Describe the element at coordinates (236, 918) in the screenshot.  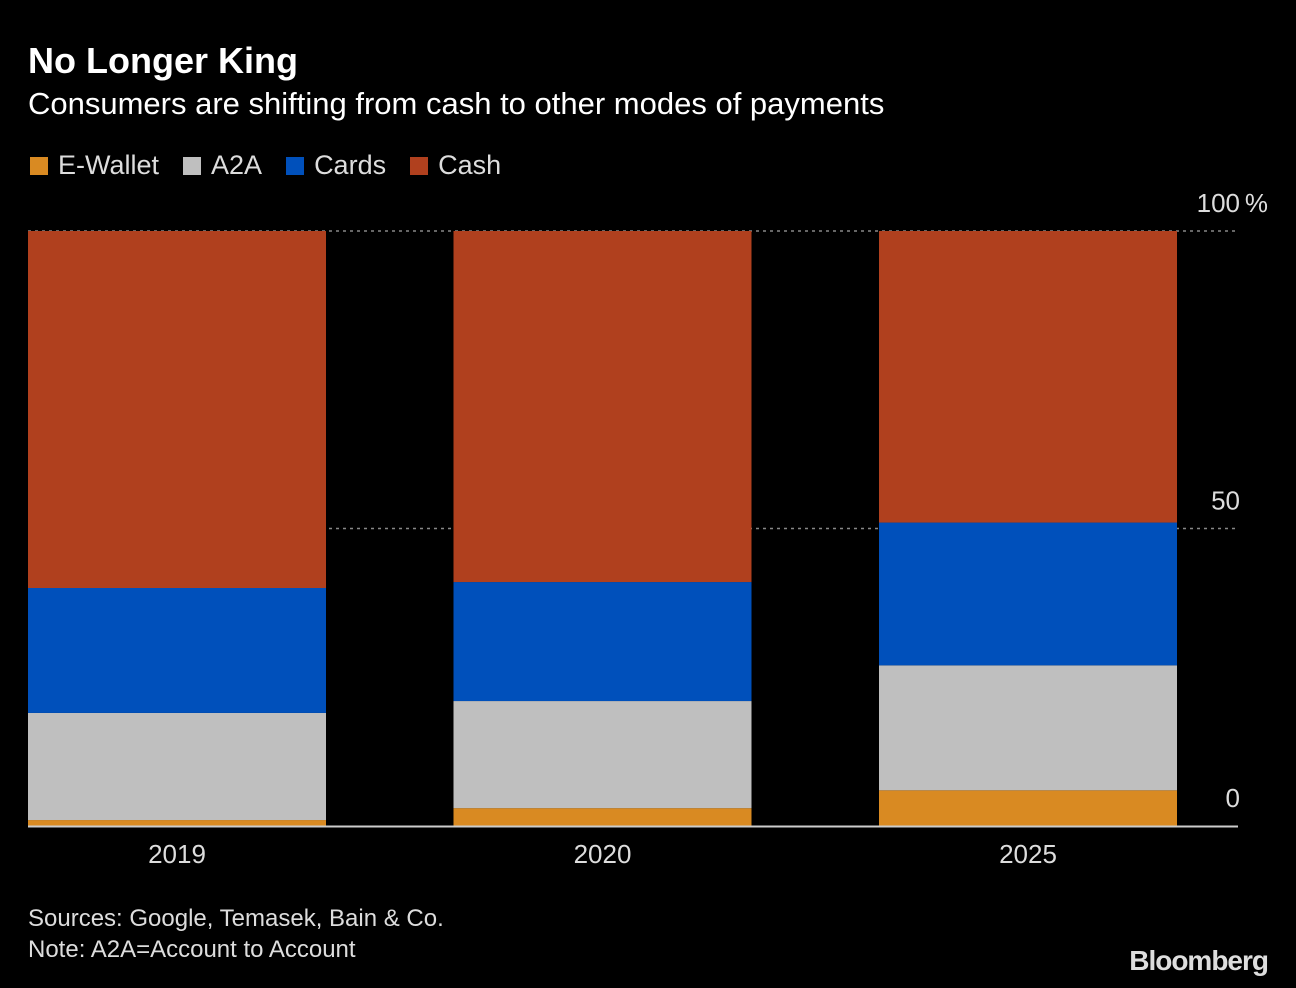
I see `sources-note: Sources: Google, Temasek, Bain & Co.` at that location.